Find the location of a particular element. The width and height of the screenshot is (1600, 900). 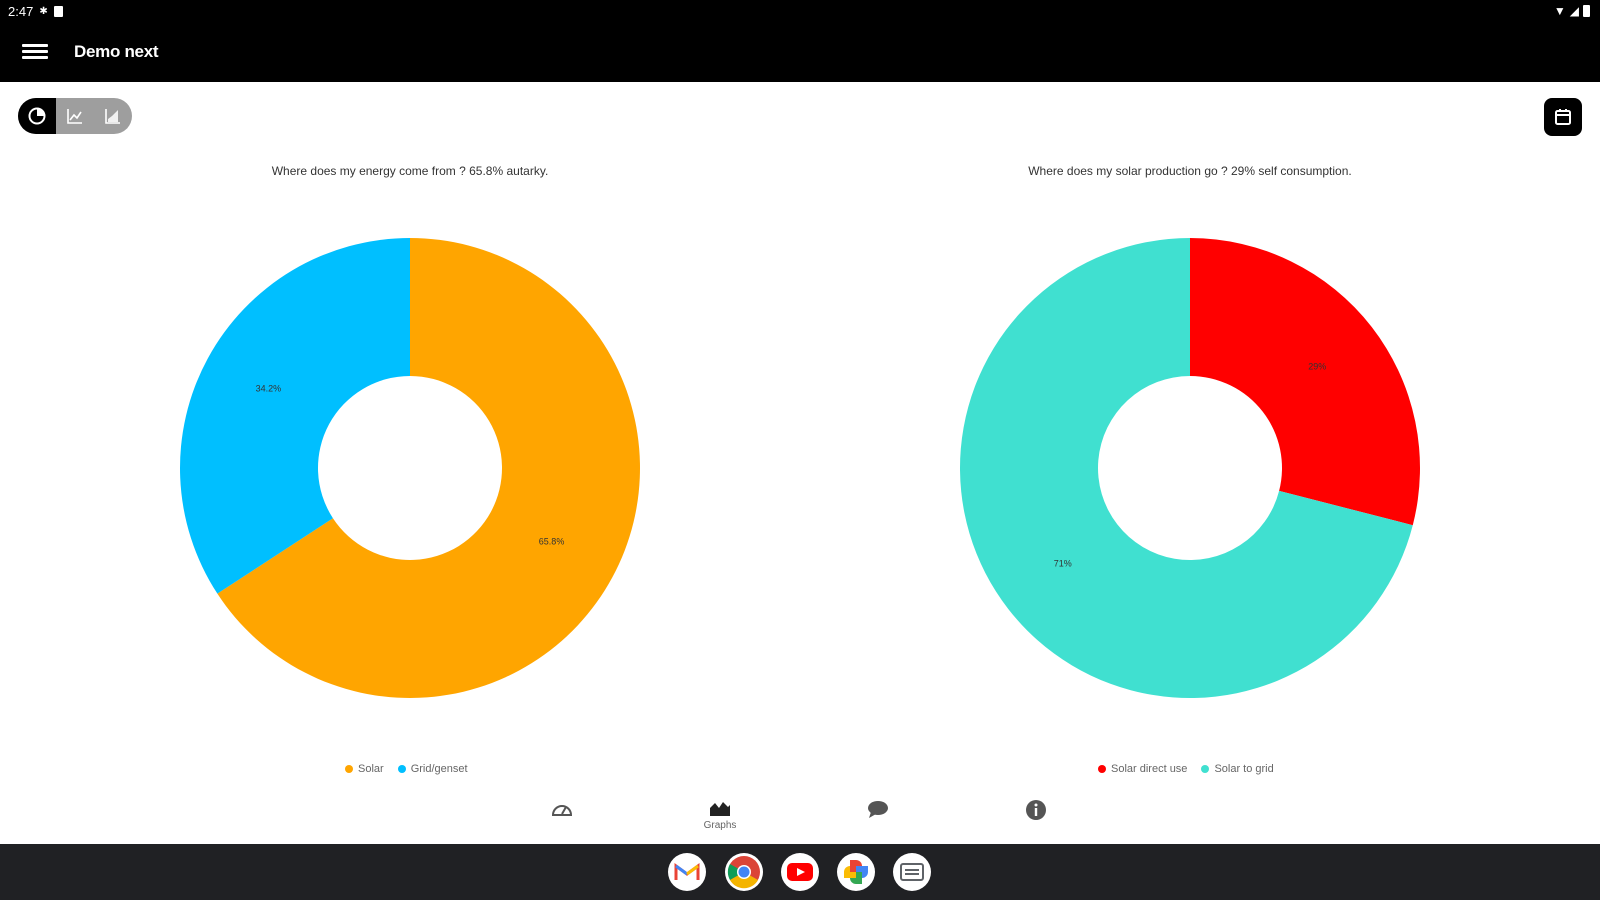

area-view-toggle is located at coordinates (113, 116).